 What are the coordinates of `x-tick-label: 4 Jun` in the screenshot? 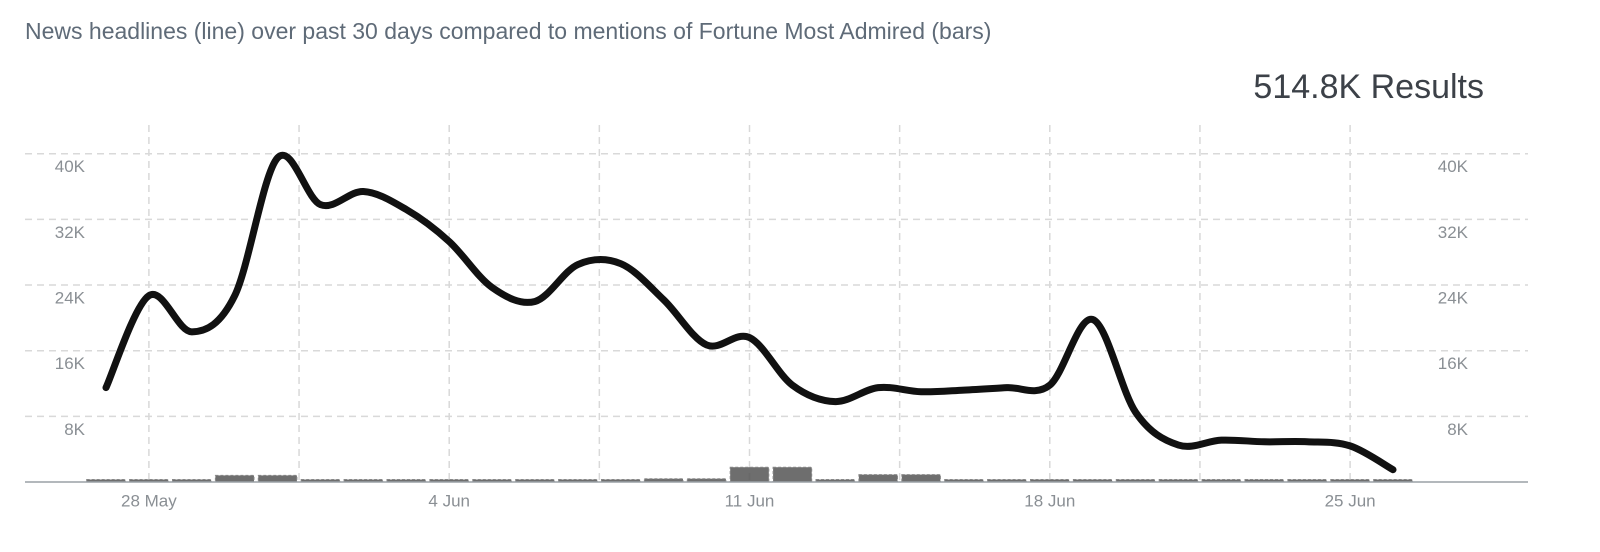 It's located at (449, 500).